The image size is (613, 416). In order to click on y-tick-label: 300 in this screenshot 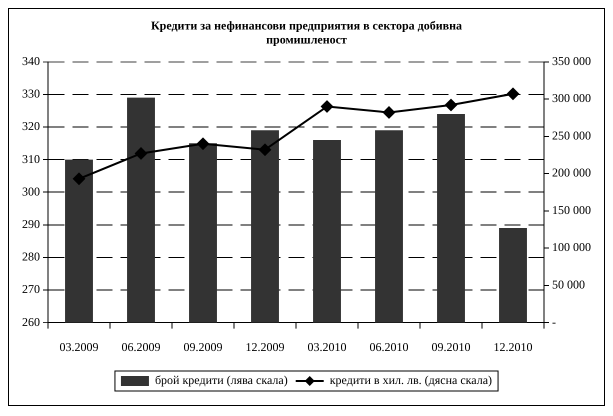, I will do `click(31, 191)`.